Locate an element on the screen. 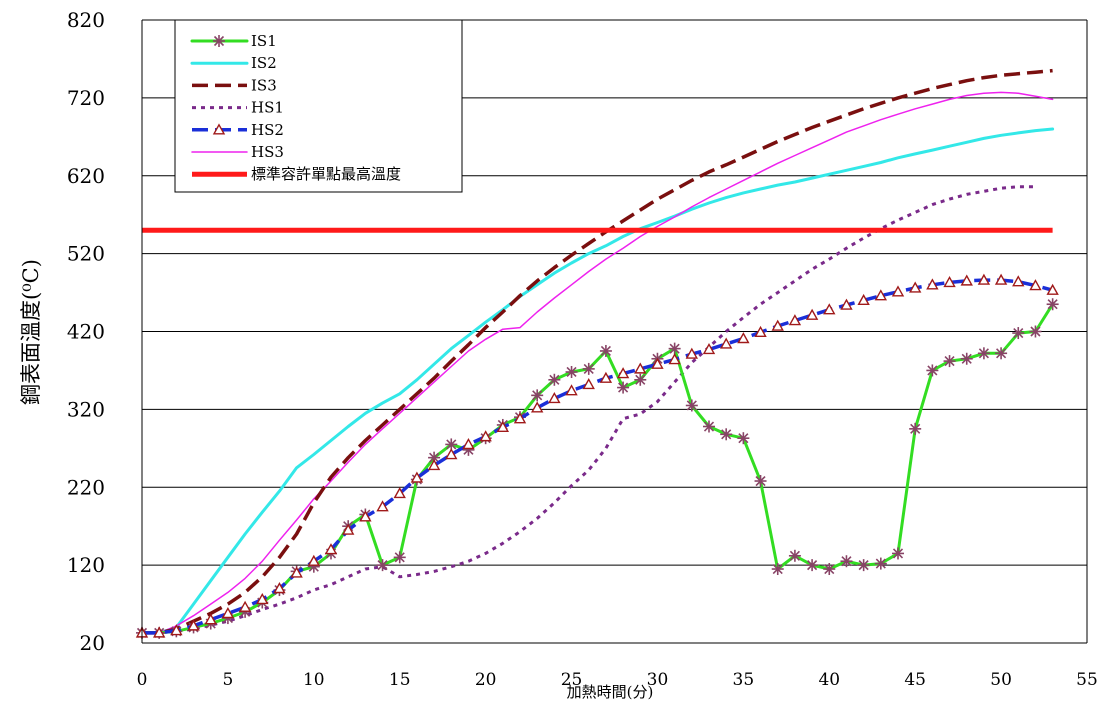 Image resolution: width=1109 pixels, height=703 pixels. y-tick-label: 420 is located at coordinates (86, 332).